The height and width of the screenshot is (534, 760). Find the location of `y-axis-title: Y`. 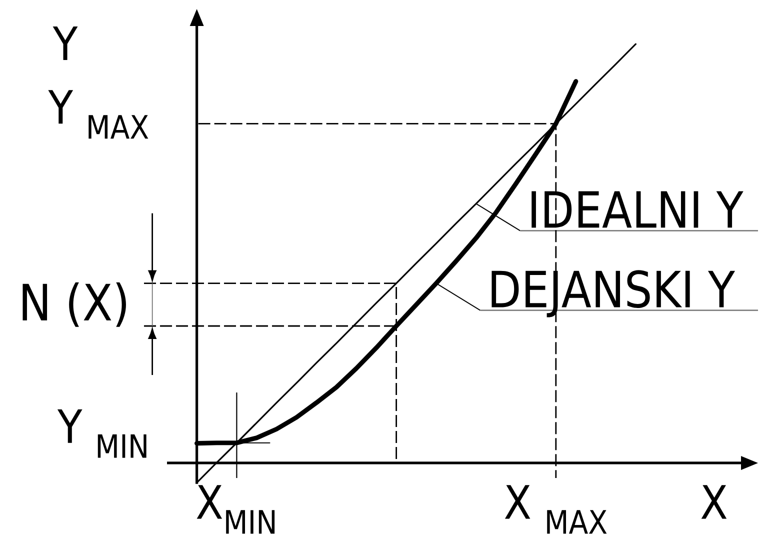

y-axis-title: Y is located at coordinates (65, 43).